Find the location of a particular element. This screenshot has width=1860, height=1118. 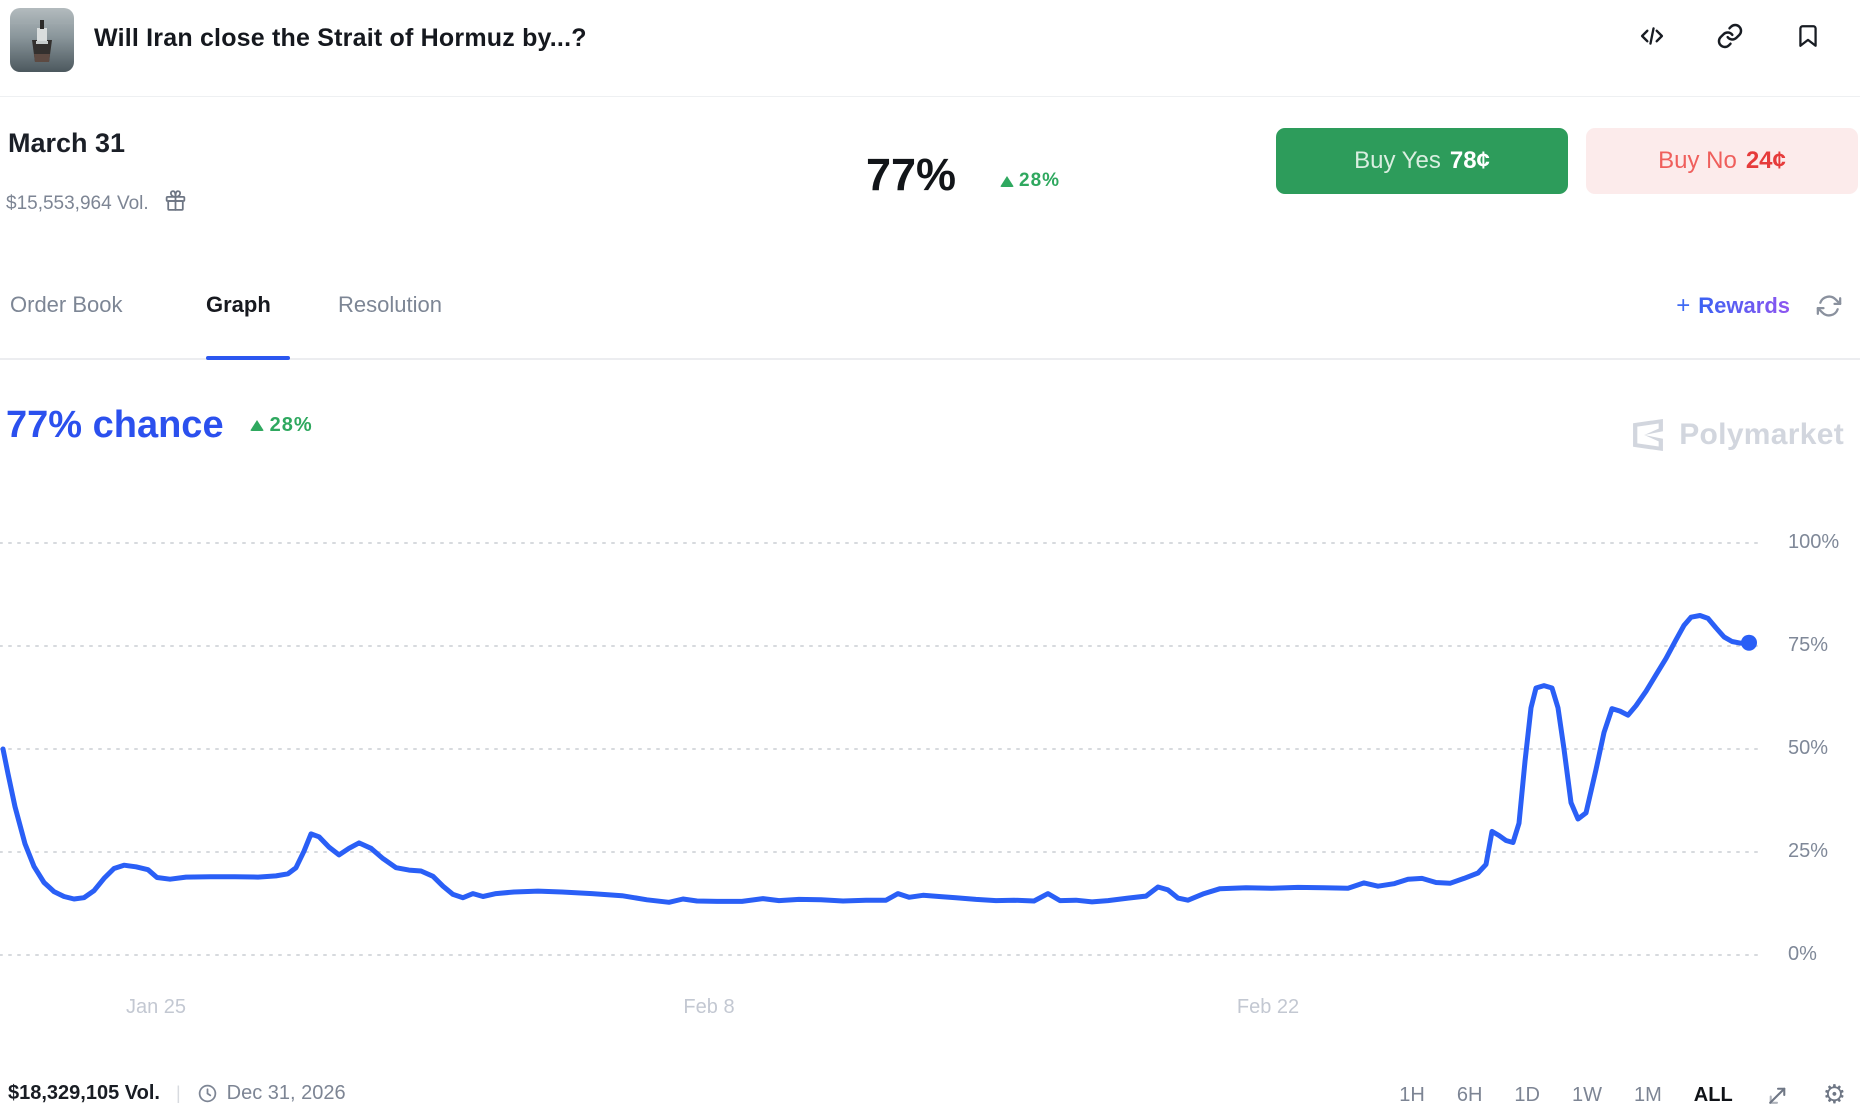

range-1h: 1H is located at coordinates (1412, 1094).